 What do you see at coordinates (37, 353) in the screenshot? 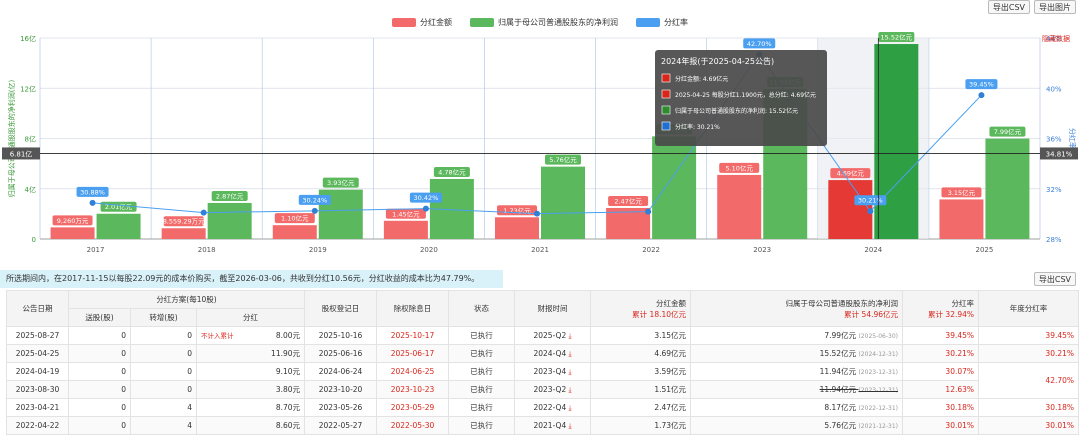
I see `cell-date: 2025-04-25` at bounding box center [37, 353].